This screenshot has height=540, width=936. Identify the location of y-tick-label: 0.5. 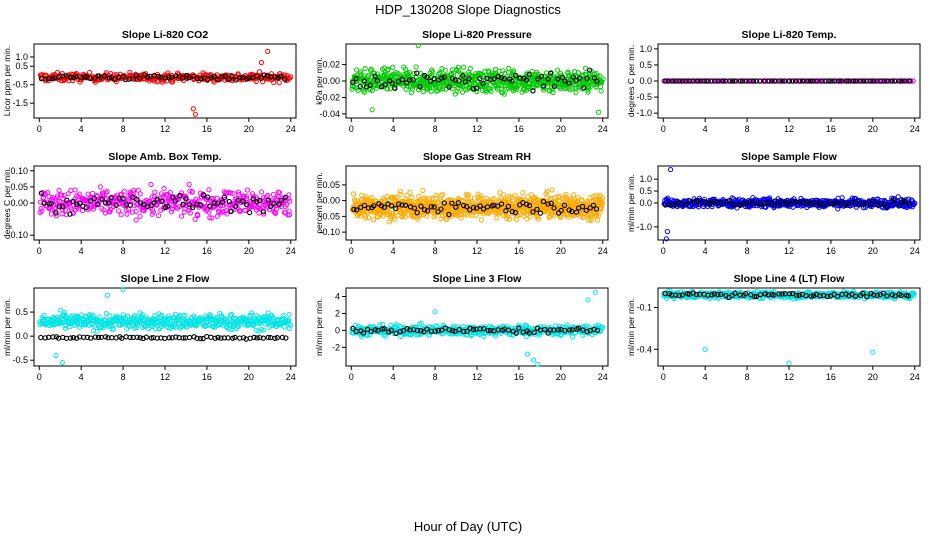
(645, 191).